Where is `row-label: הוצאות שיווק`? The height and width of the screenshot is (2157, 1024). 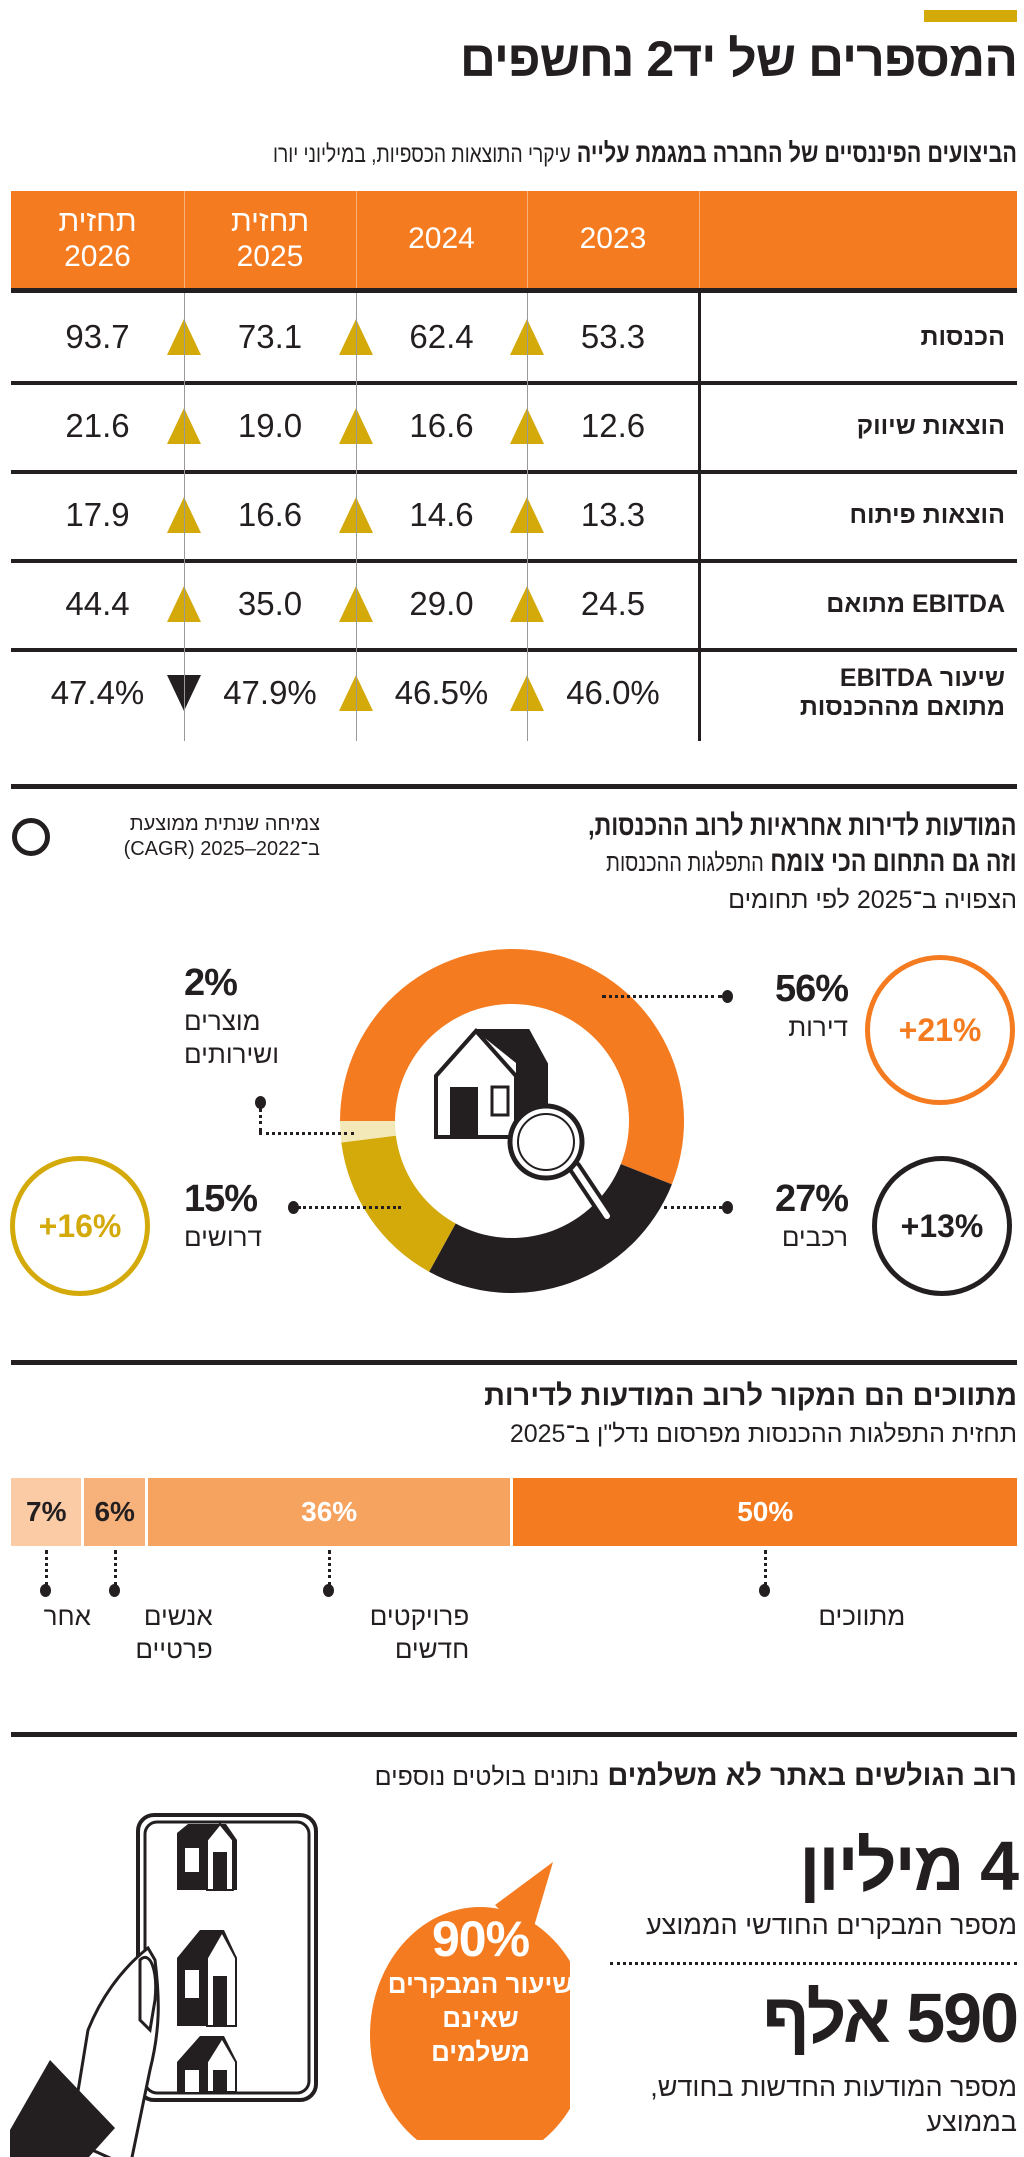 row-label: הוצאות שיווק is located at coordinates (930, 425).